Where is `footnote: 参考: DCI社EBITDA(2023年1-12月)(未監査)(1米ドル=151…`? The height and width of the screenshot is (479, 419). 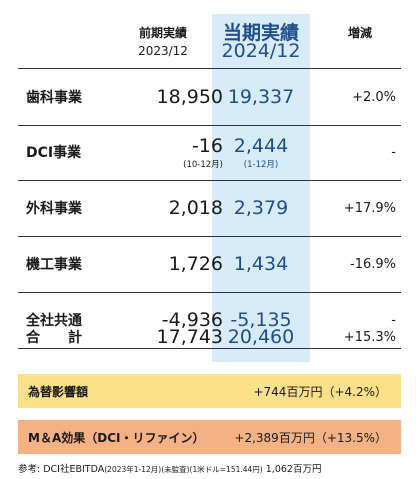
footnote: 参考: DCI社EBITDA(2023年1-12月)(未監査)(1米ドル=151… is located at coordinates (169, 468).